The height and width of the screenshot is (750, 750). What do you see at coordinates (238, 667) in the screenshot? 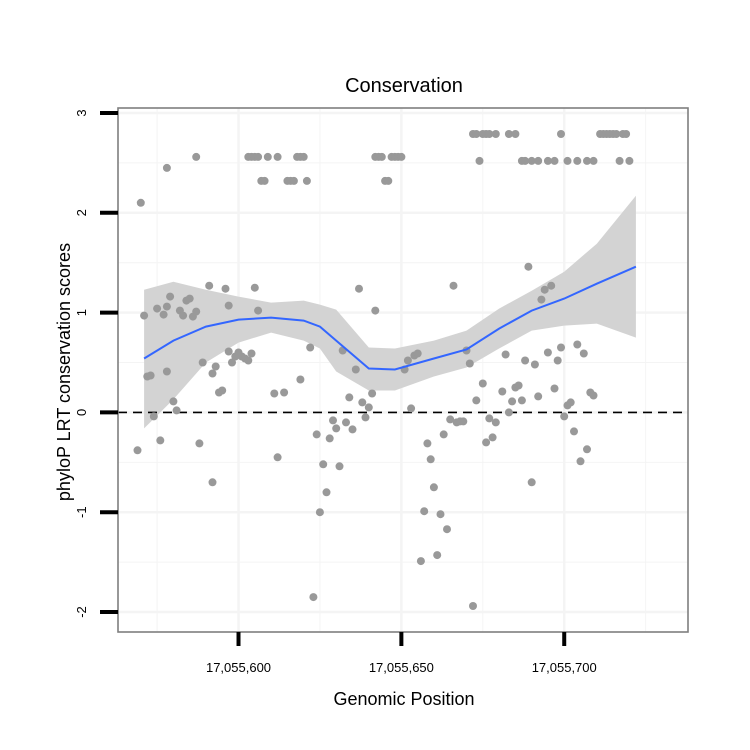
I see `x-tick-label: 17,055,600` at bounding box center [238, 667].